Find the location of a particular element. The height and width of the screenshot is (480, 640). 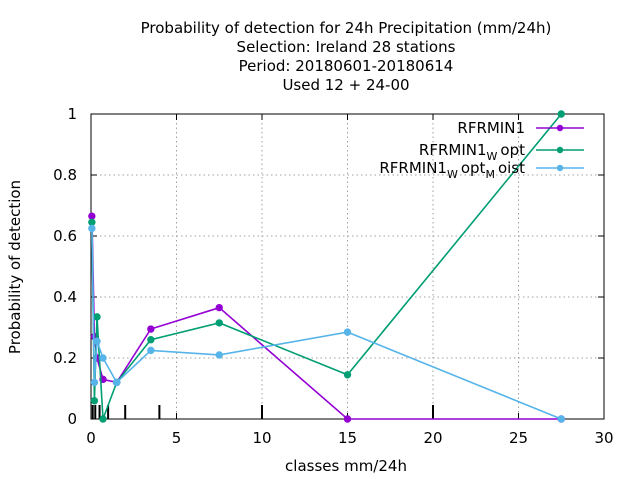

y-tick-label: 1 is located at coordinates (72, 114).